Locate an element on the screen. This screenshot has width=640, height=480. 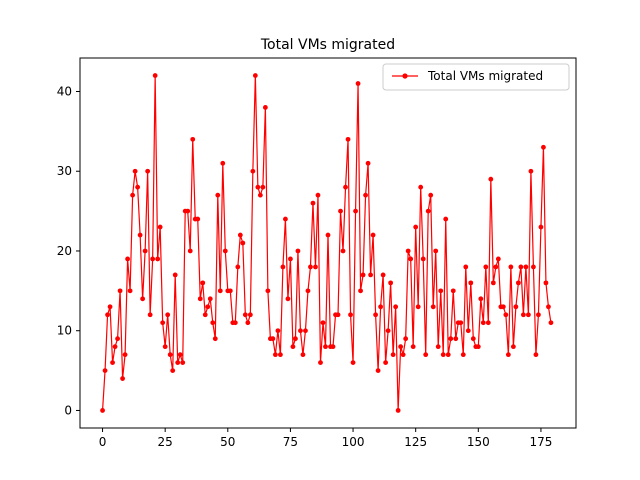
legend-box is located at coordinates (476, 77).